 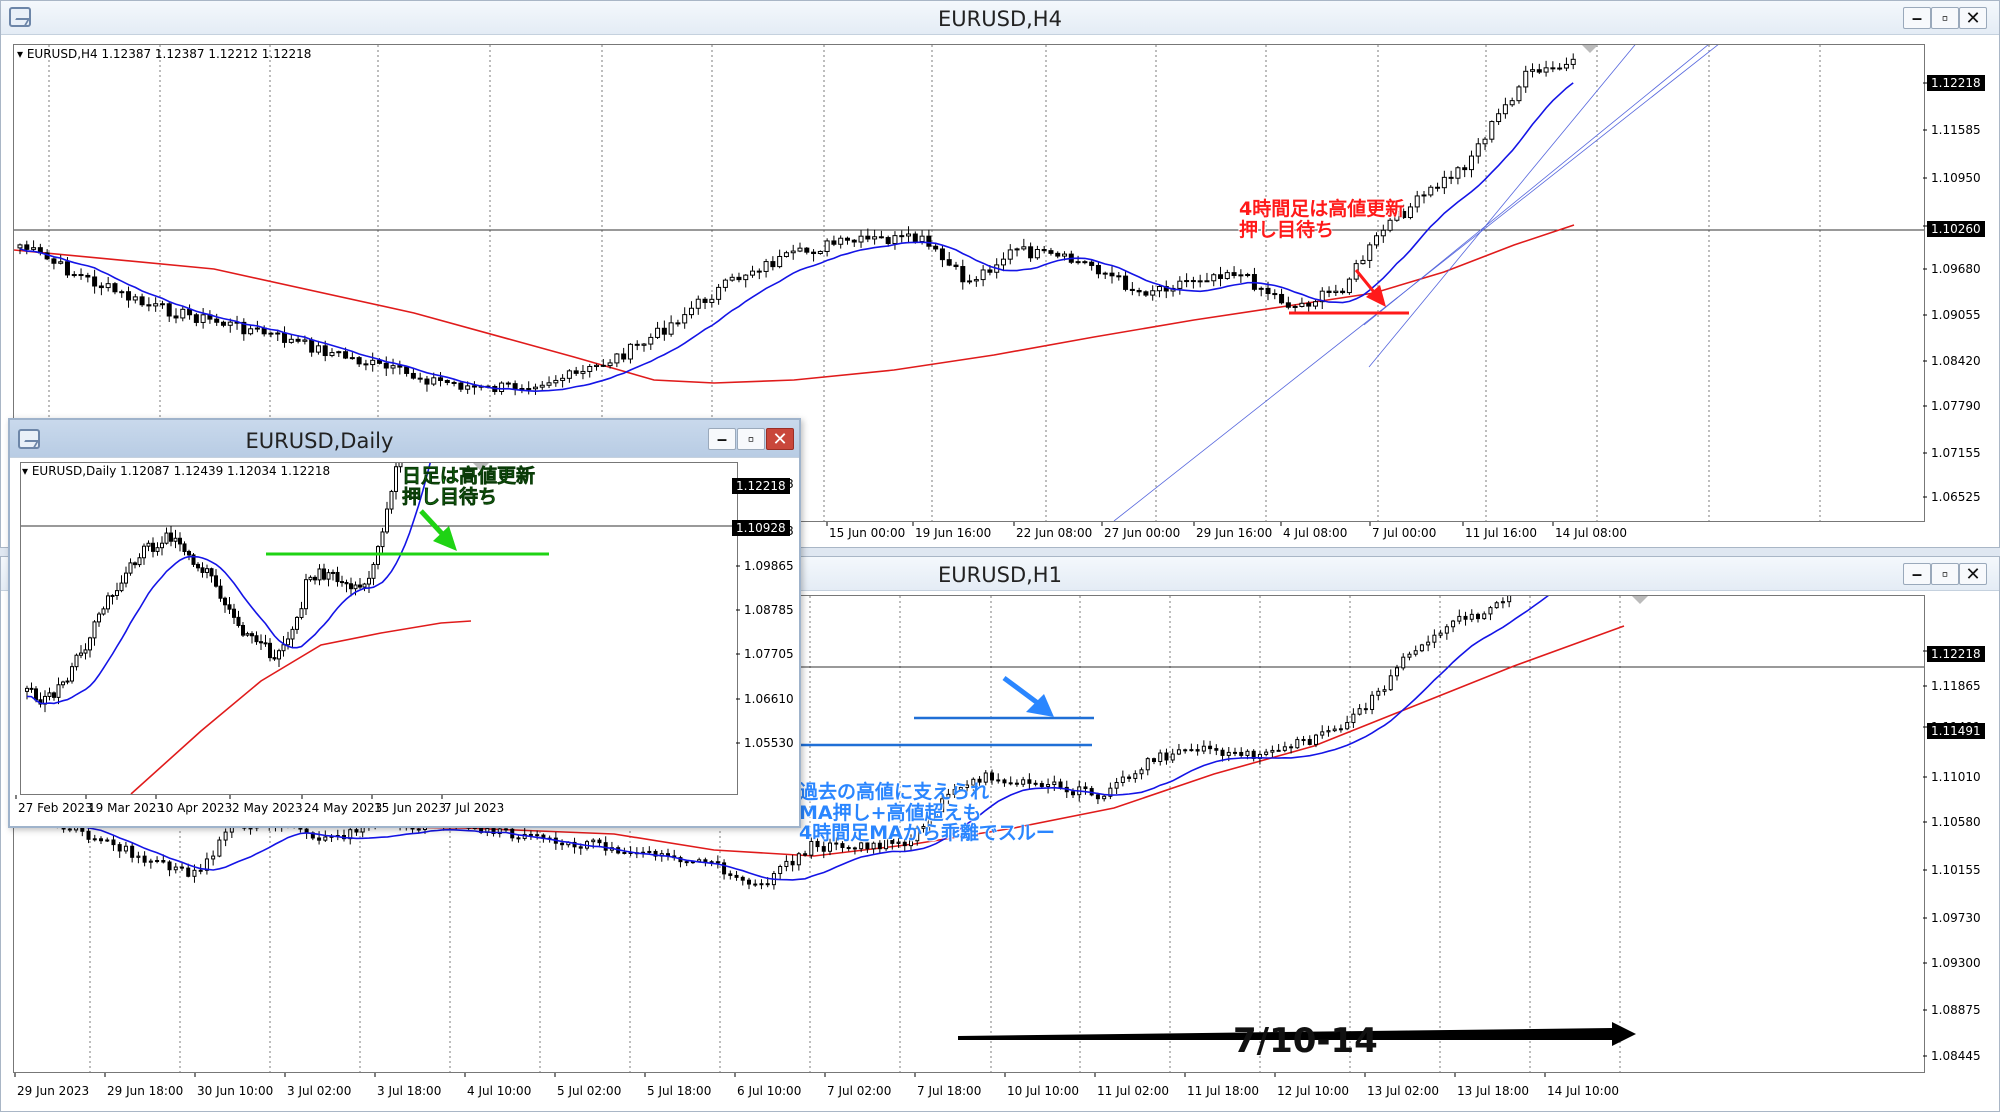 What do you see at coordinates (1021, 691) in the screenshot?
I see `h1-arrow-shaft` at bounding box center [1021, 691].